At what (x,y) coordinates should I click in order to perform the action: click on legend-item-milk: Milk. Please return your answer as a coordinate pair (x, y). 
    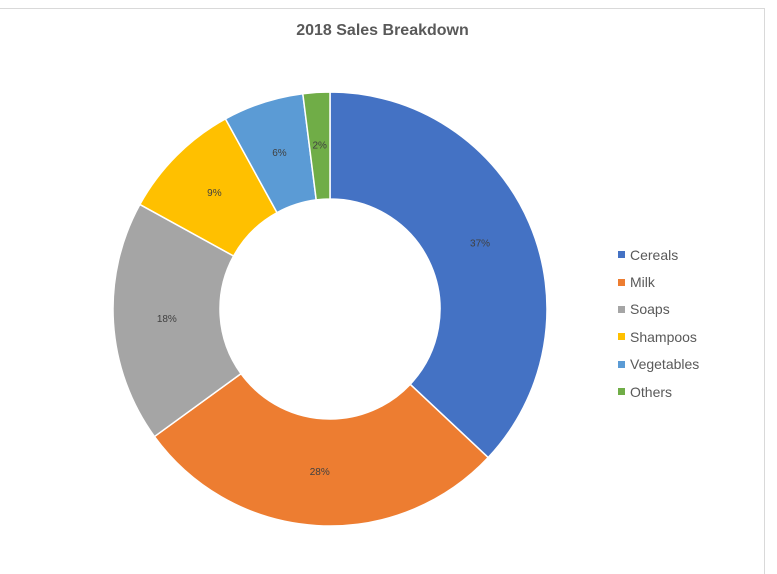
    Looking at the image, I should click on (688, 281).